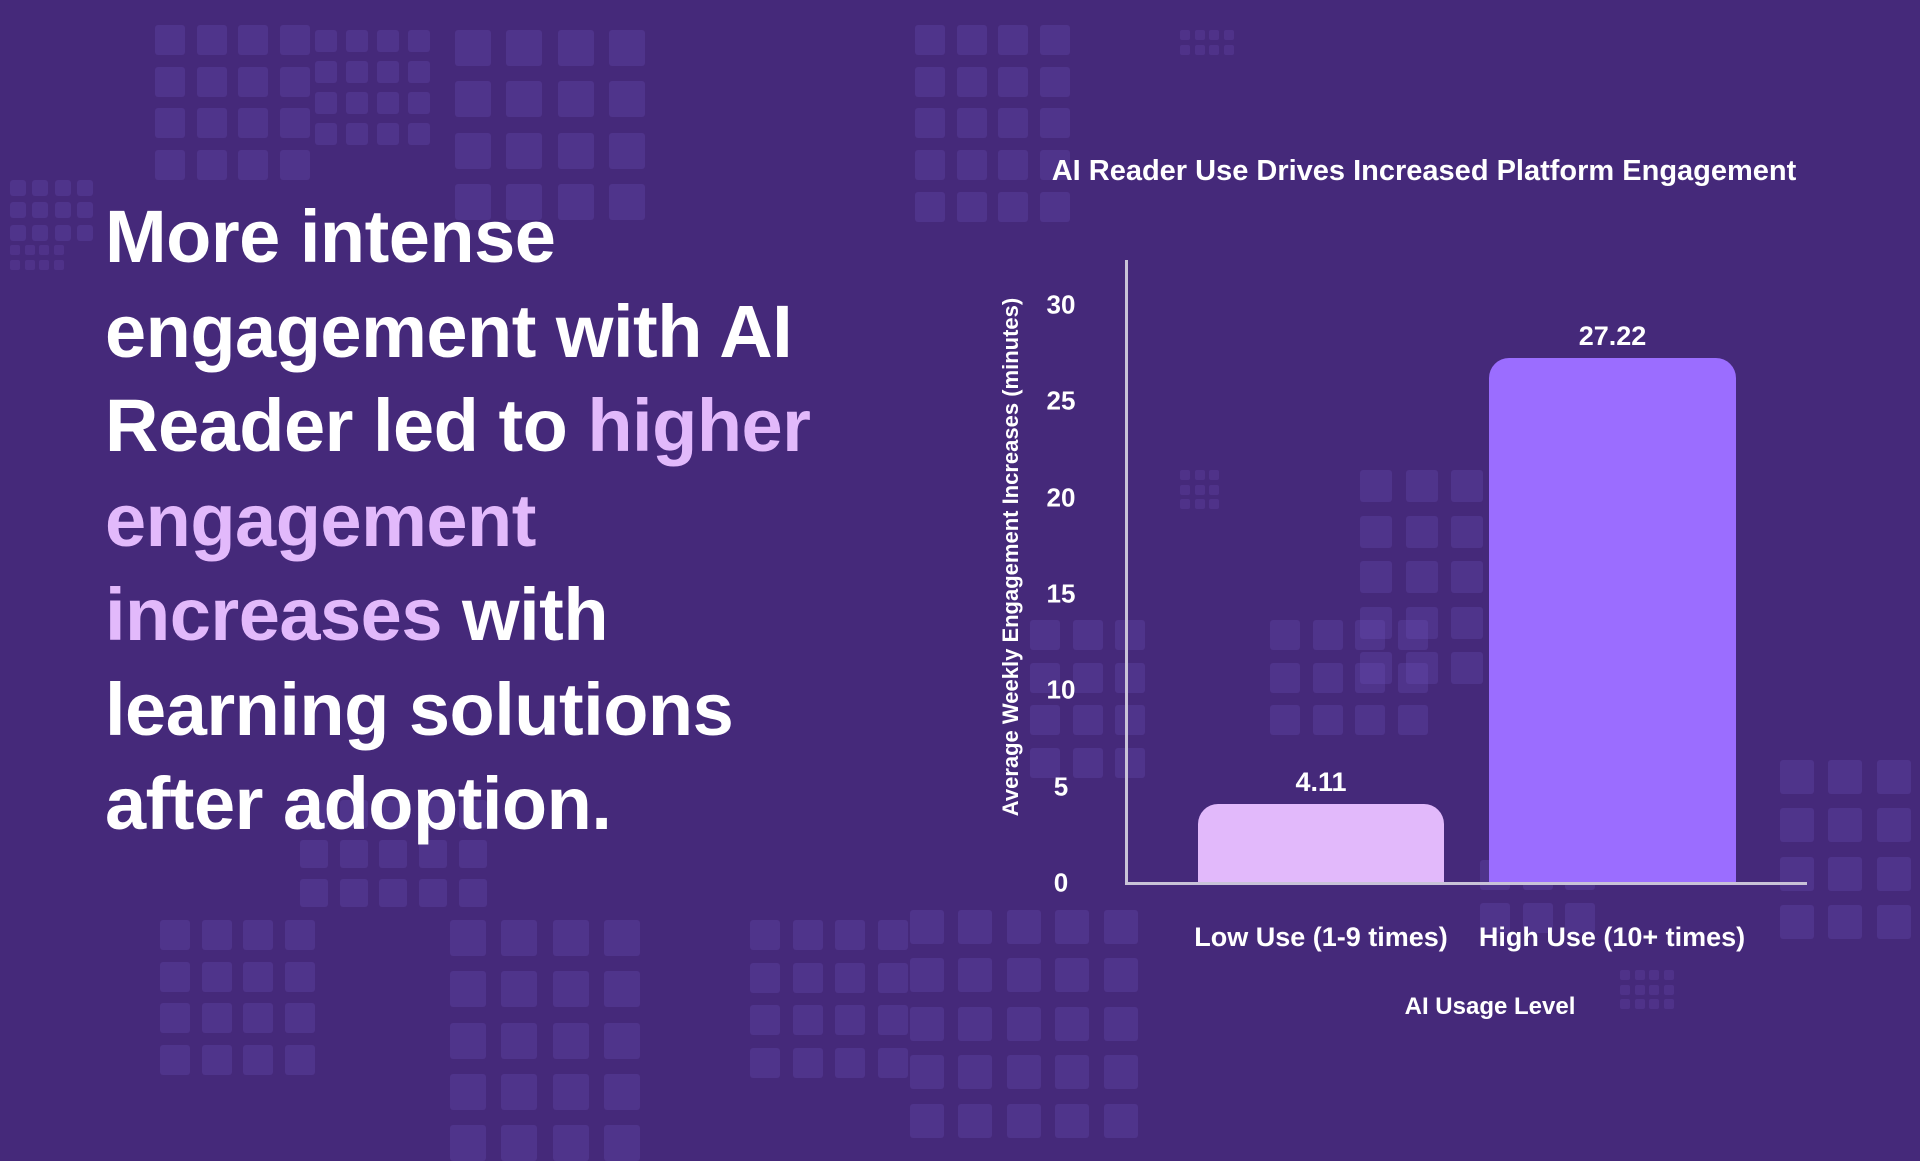  Describe the element at coordinates (458, 520) in the screenshot. I see `headline-highlight: higher engagement increases` at that location.